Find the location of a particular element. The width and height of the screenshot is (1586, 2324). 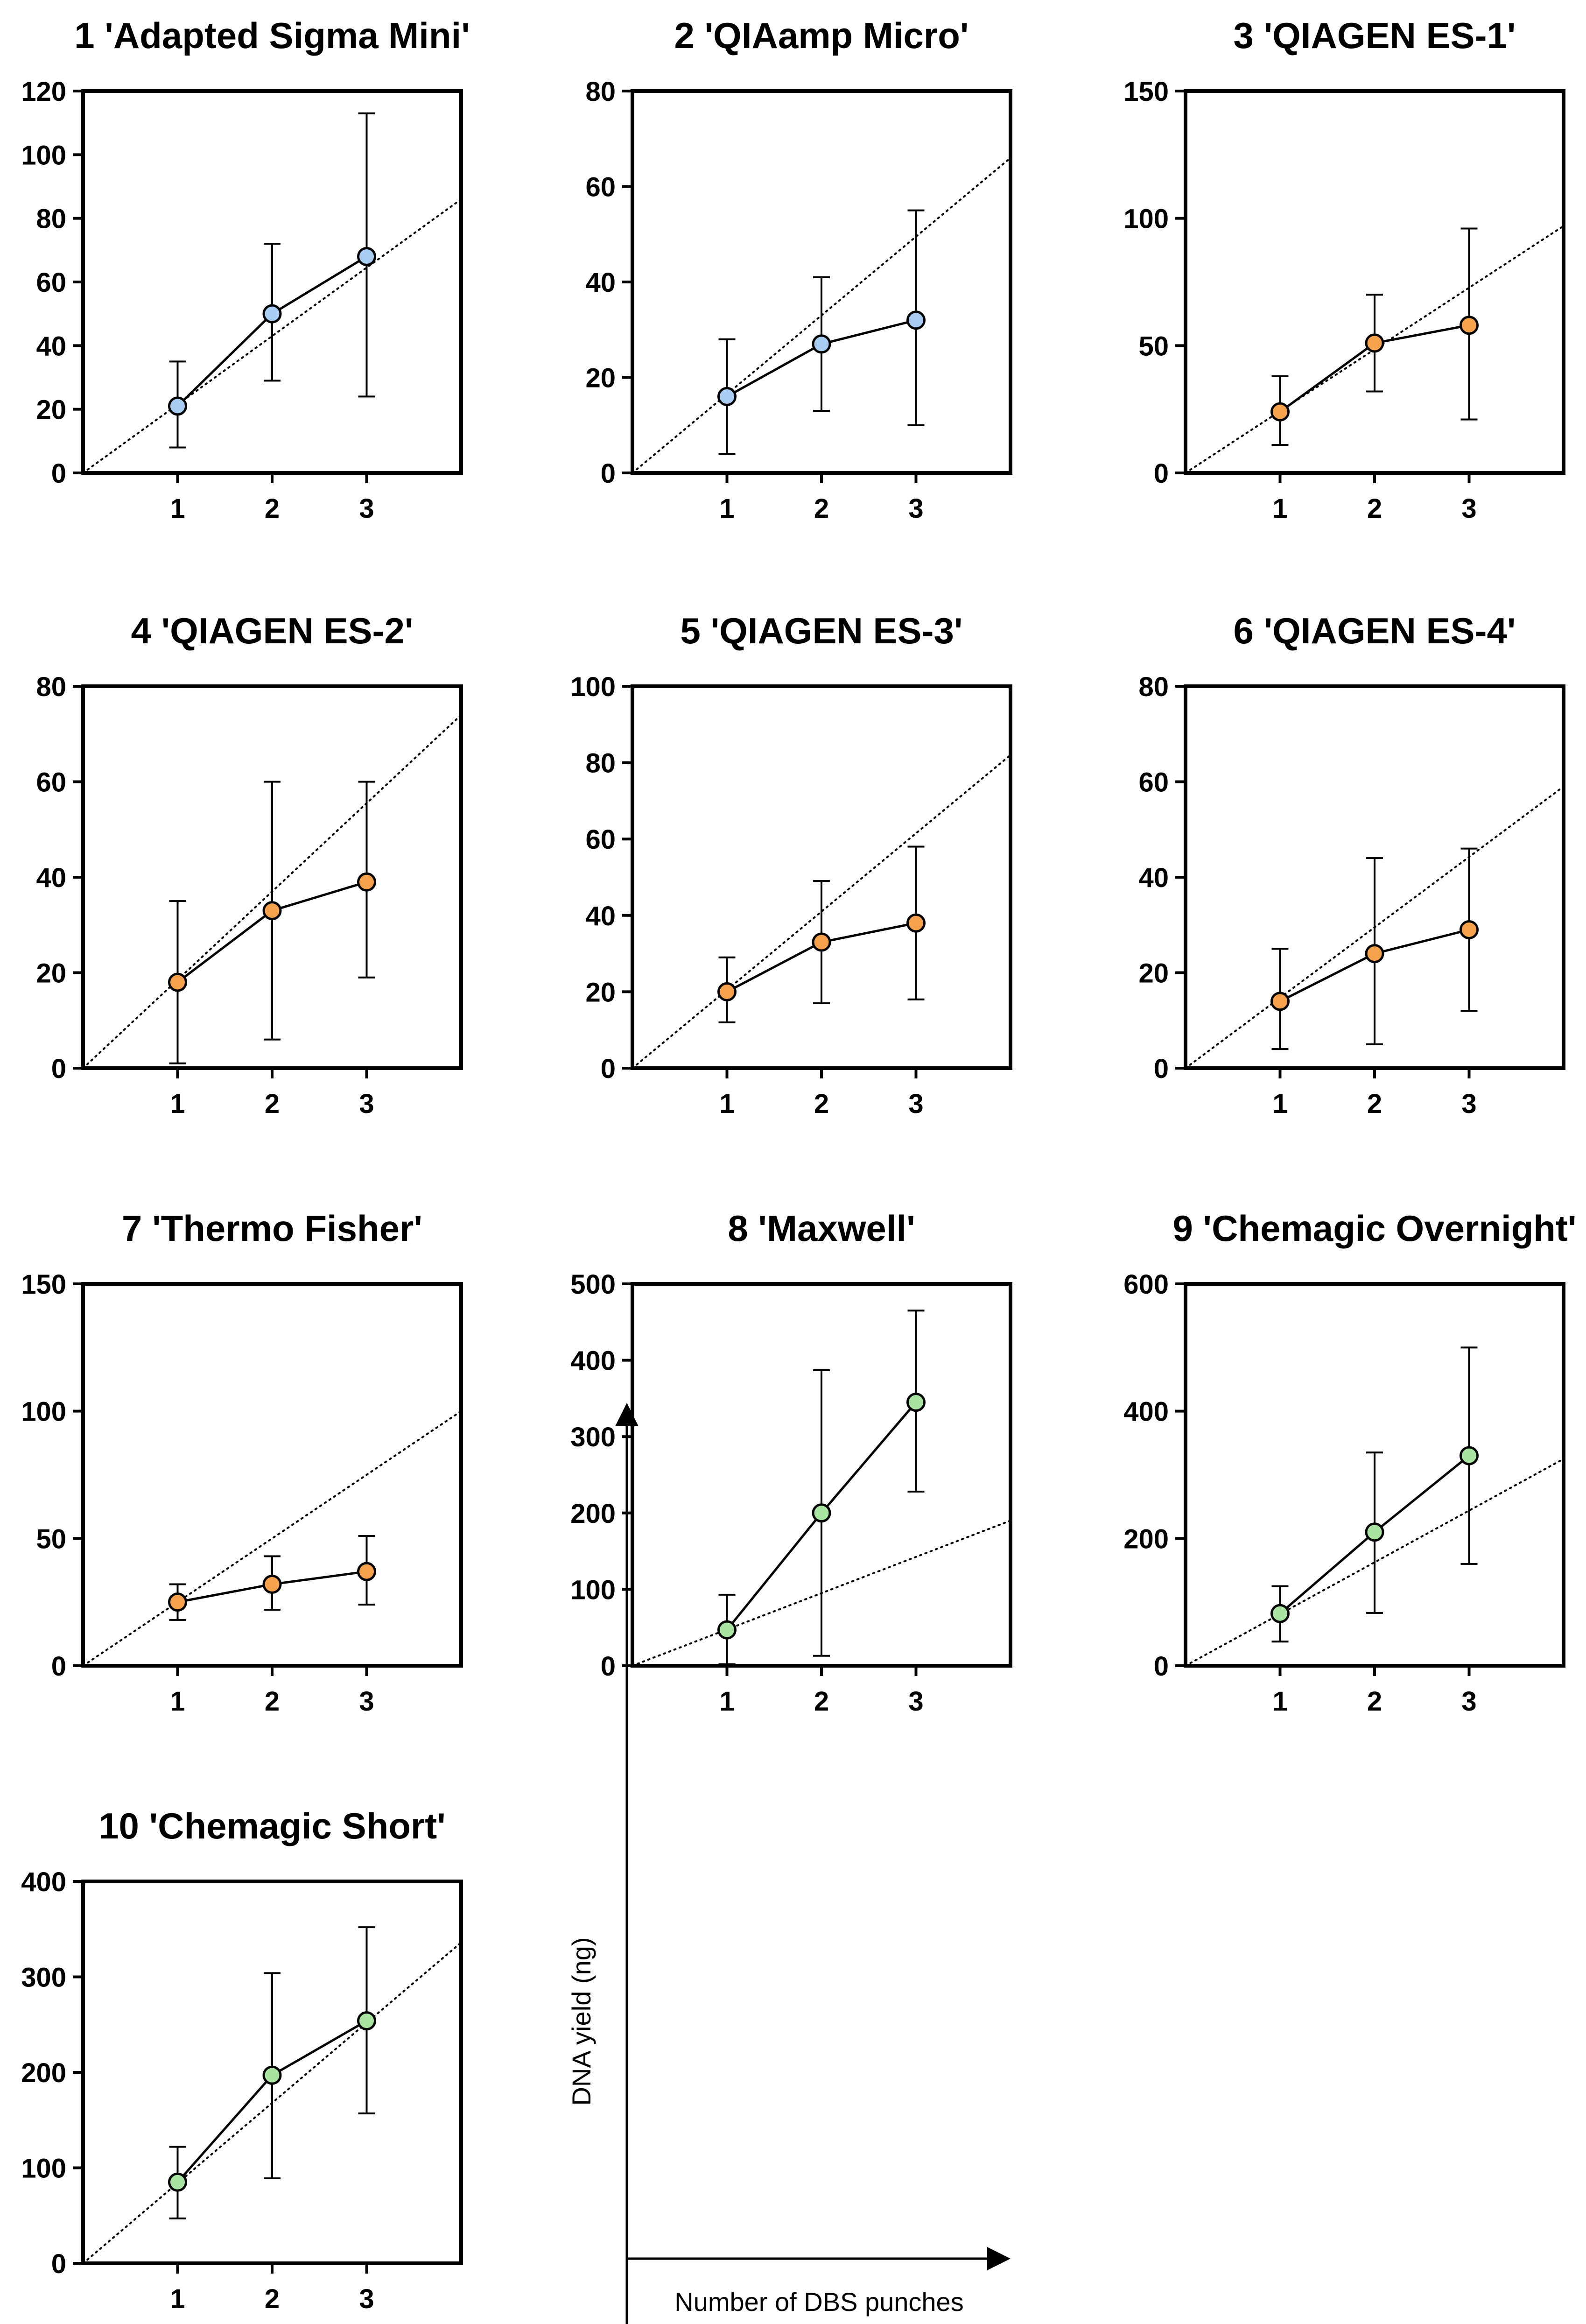

chart-panel-1: 1 'Adapted Sigma Mini' 0 20 40 60 80 100 120 1 2 3 is located at coordinates (245, 269).